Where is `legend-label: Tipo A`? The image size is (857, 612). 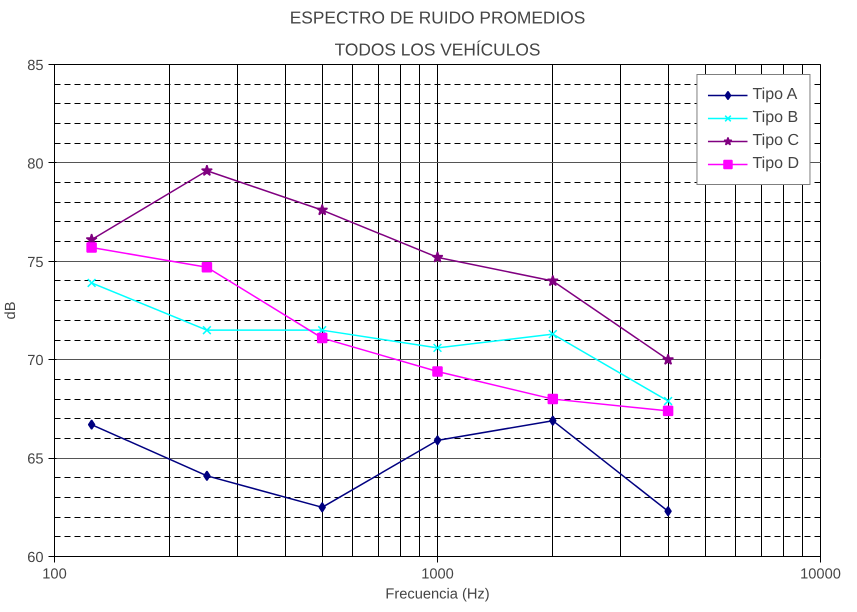 legend-label: Tipo A is located at coordinates (775, 95).